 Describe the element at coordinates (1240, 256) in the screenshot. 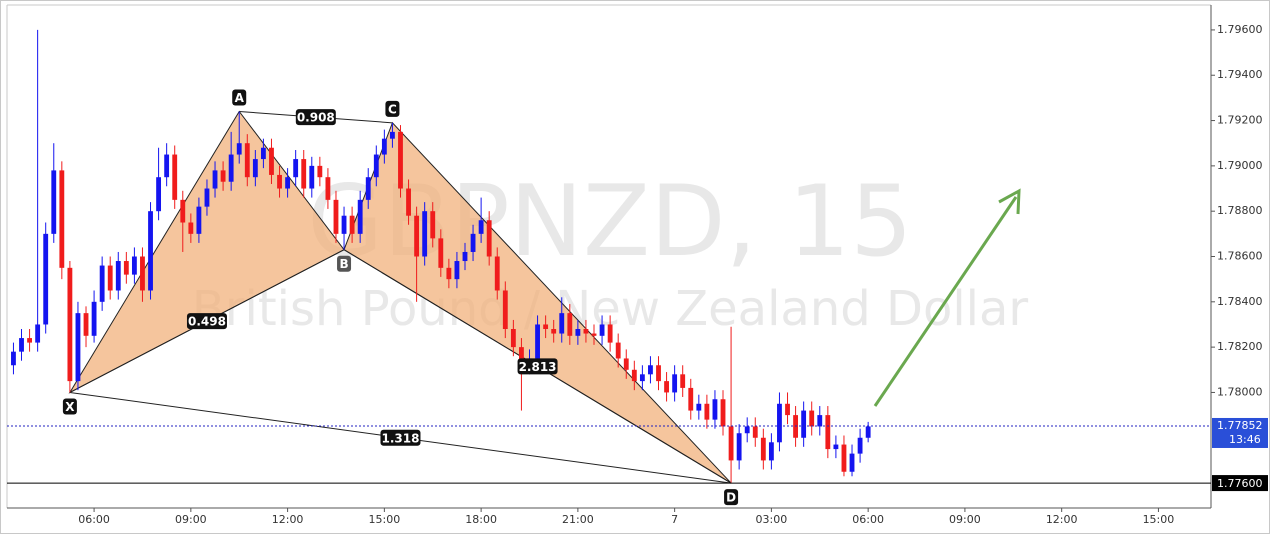

I see `y-tick-label: 1.78600` at that location.